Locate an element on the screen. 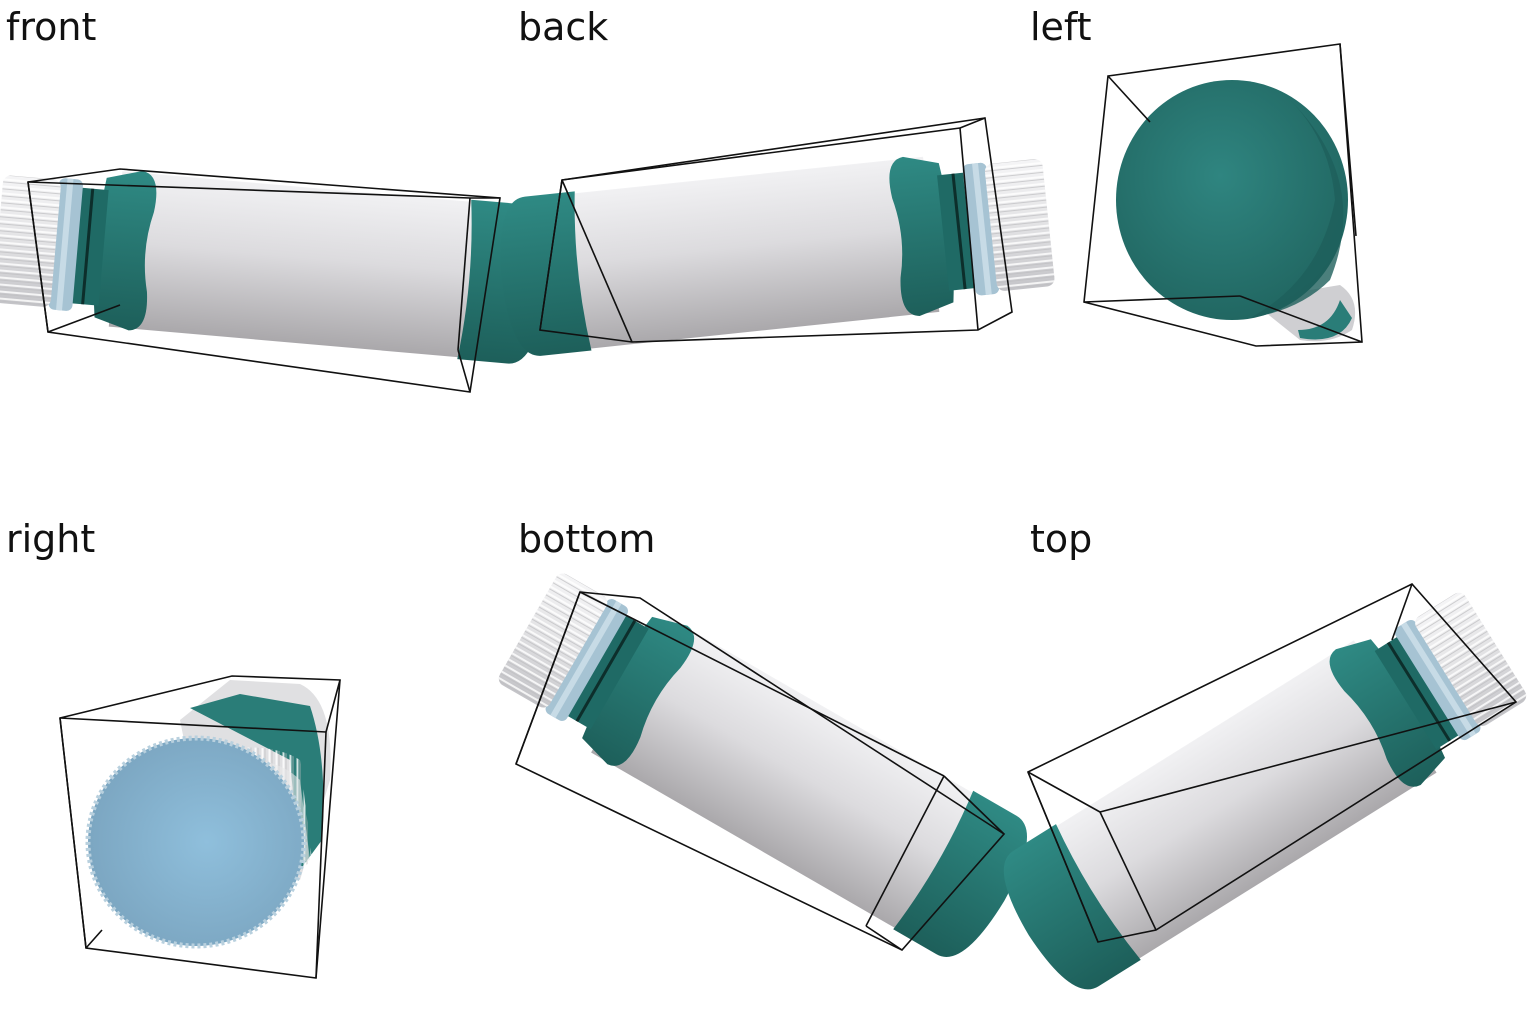  view-label-left: left is located at coordinates (1061, 27).